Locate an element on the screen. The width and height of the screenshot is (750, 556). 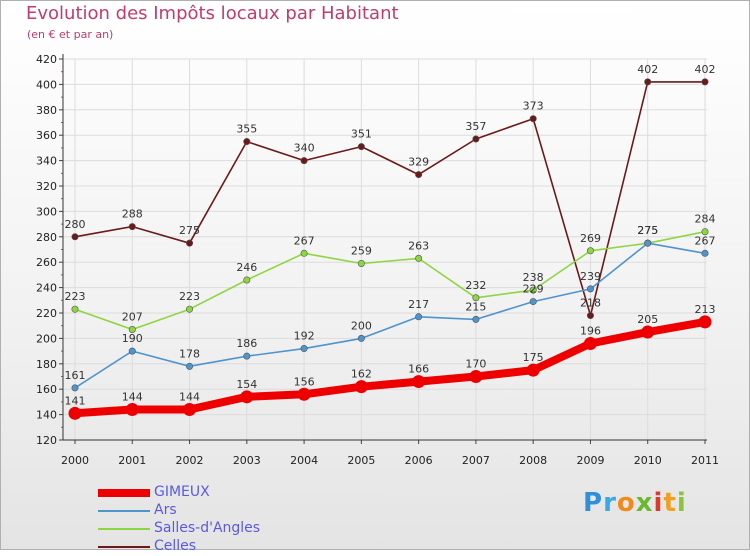
y-tick-label: 360 is located at coordinates (46, 135).